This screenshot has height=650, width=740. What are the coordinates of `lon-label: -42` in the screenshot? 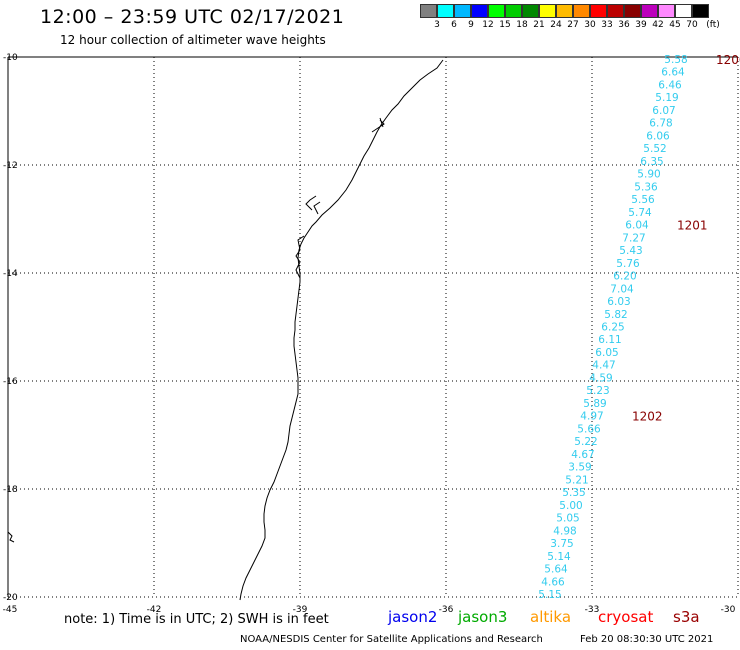 It's located at (154, 610).